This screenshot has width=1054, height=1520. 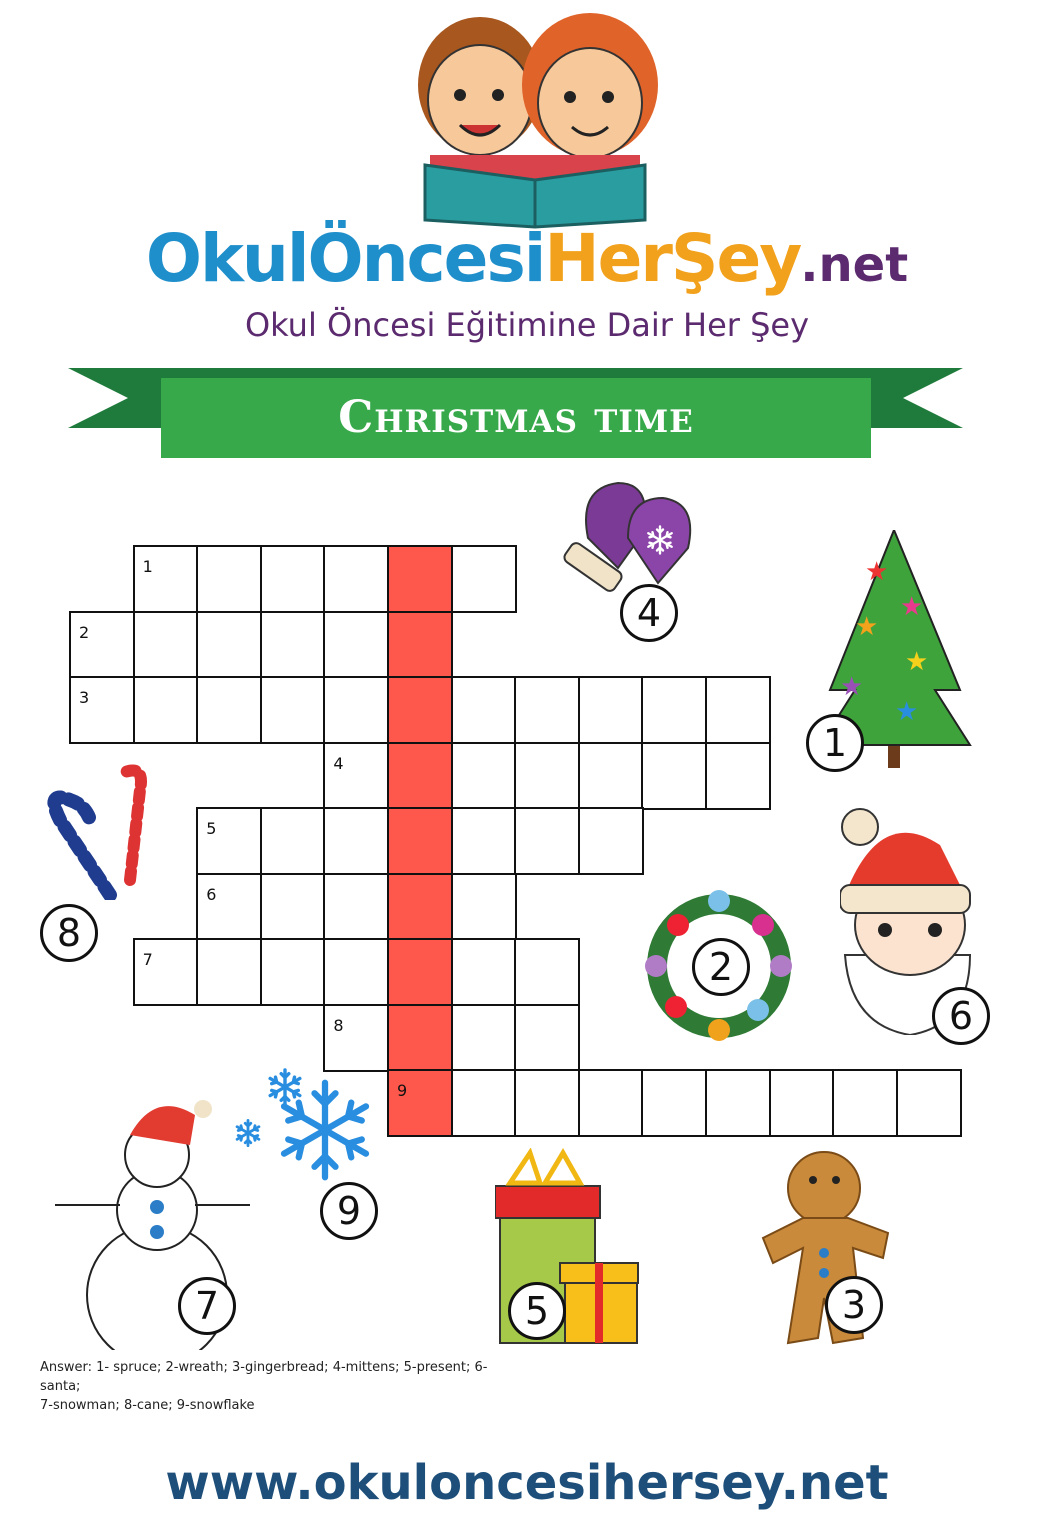 What do you see at coordinates (147, 1405) in the screenshot?
I see `answer-key-line-2: 7-snowman; 8-cane; 9-snowflake` at bounding box center [147, 1405].